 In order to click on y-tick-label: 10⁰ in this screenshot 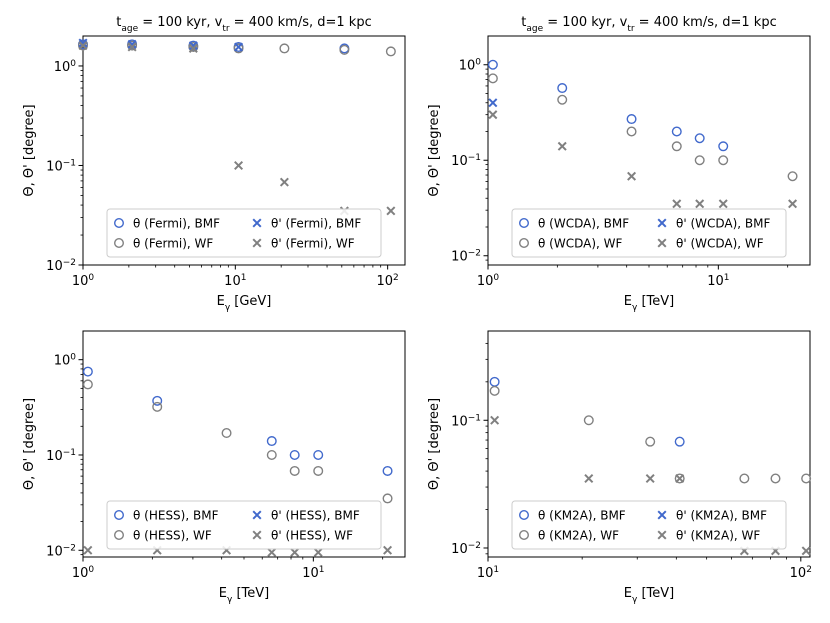, I will do `click(470, 66)`.